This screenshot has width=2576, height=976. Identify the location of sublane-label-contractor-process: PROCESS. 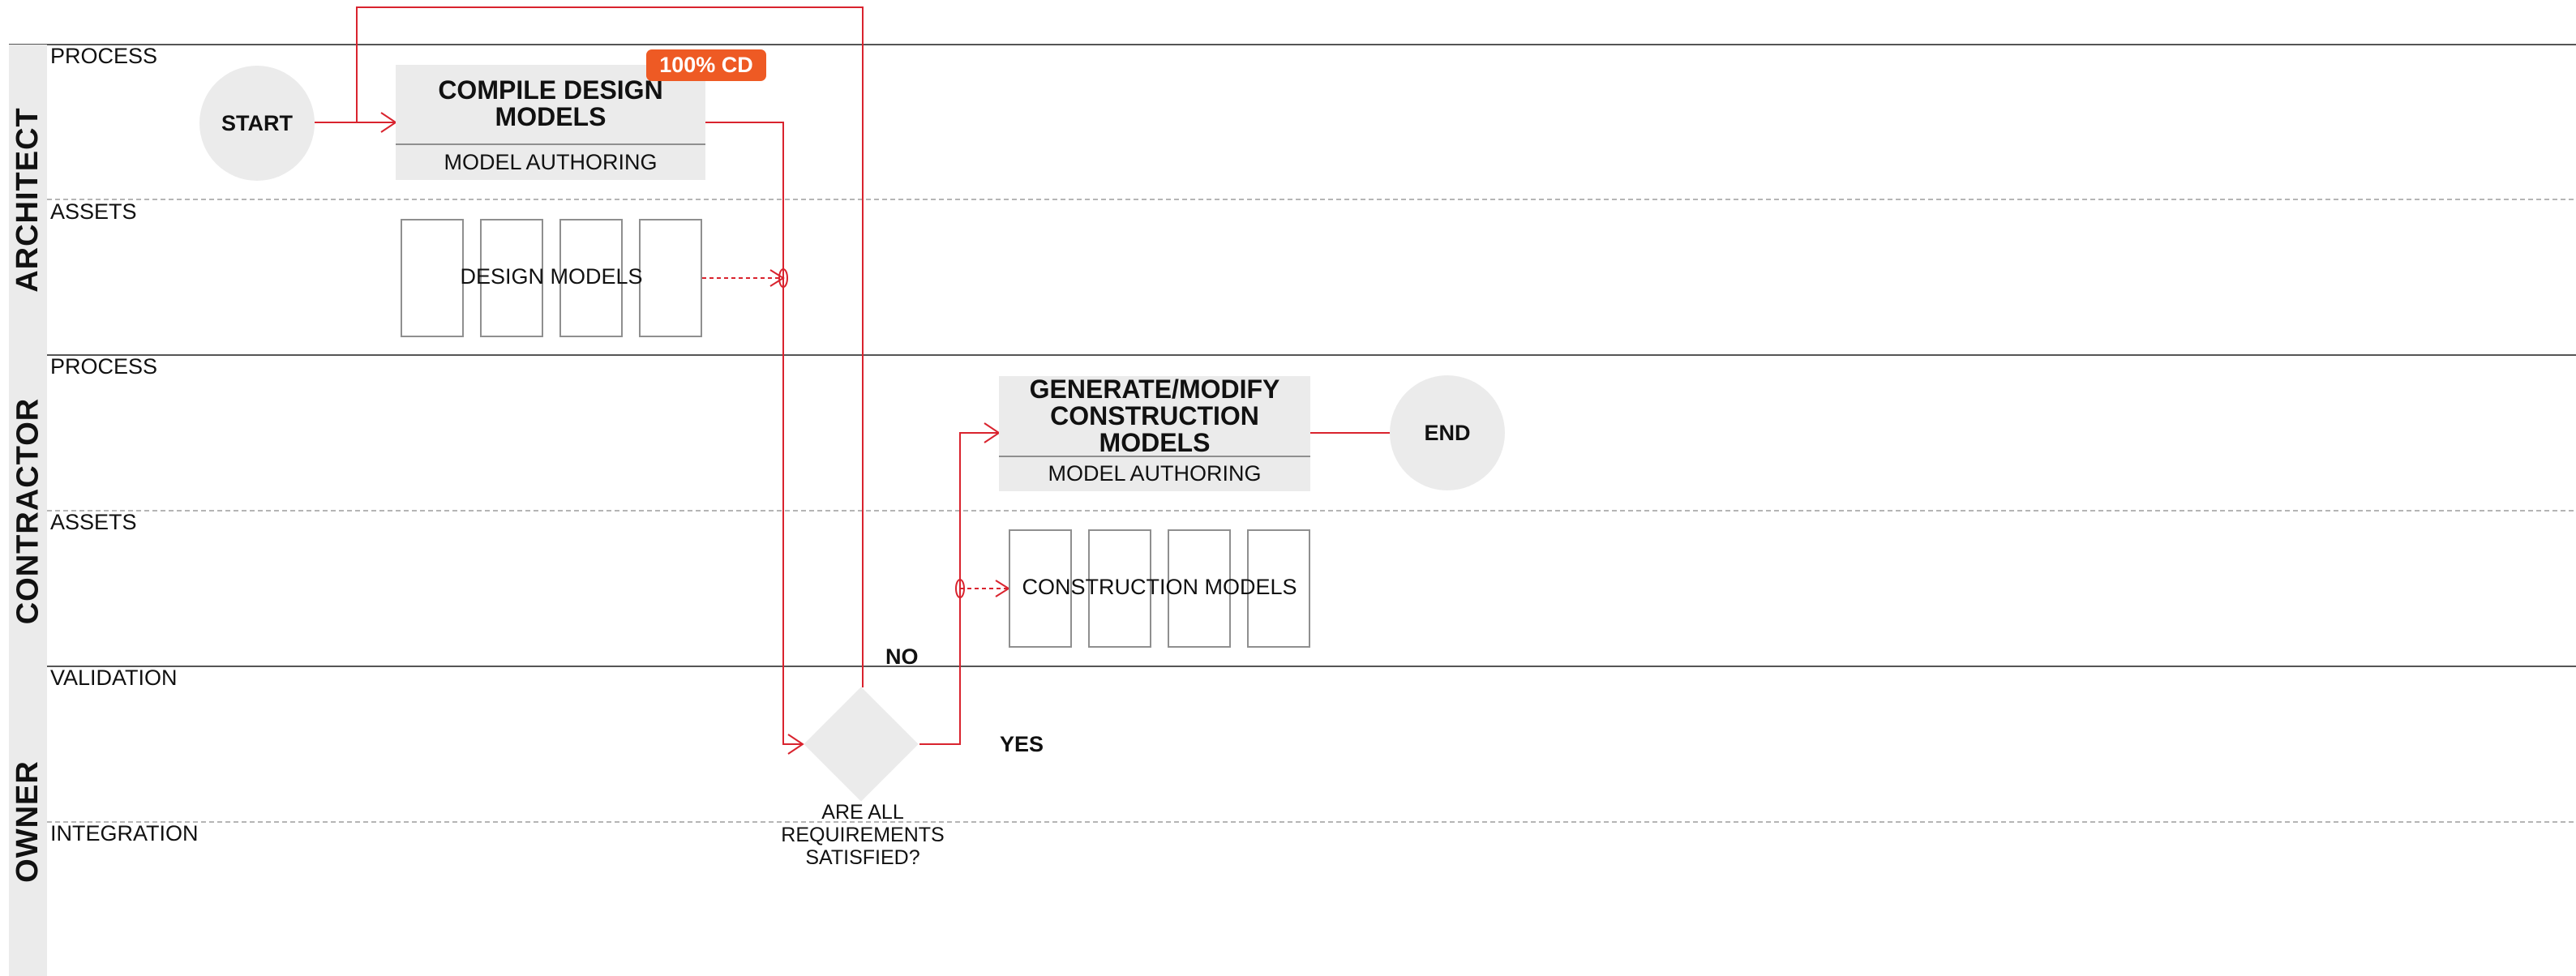
(104, 366).